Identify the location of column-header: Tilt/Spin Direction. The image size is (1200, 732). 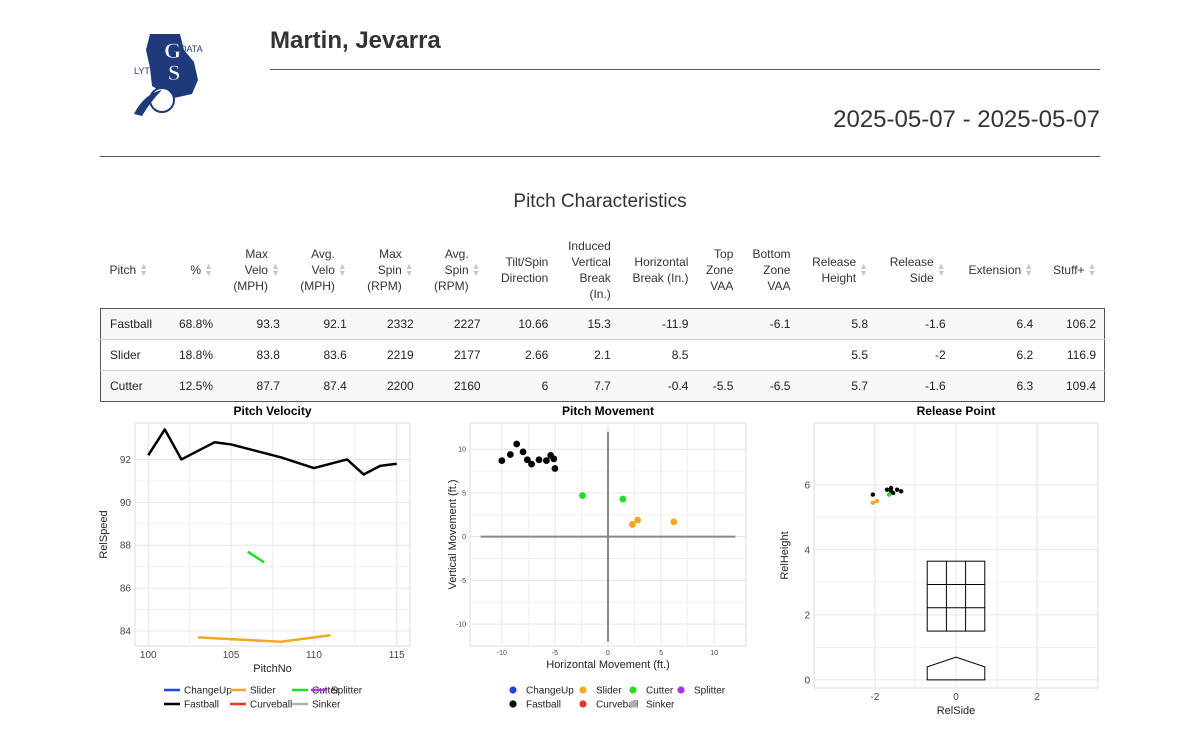
(522, 270).